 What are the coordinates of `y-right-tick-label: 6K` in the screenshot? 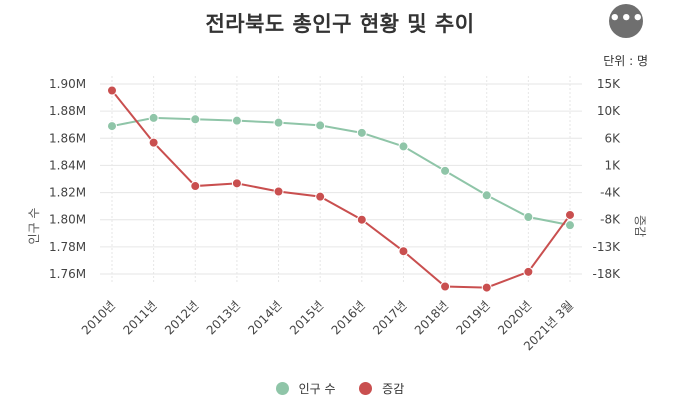 It's located at (612, 138).